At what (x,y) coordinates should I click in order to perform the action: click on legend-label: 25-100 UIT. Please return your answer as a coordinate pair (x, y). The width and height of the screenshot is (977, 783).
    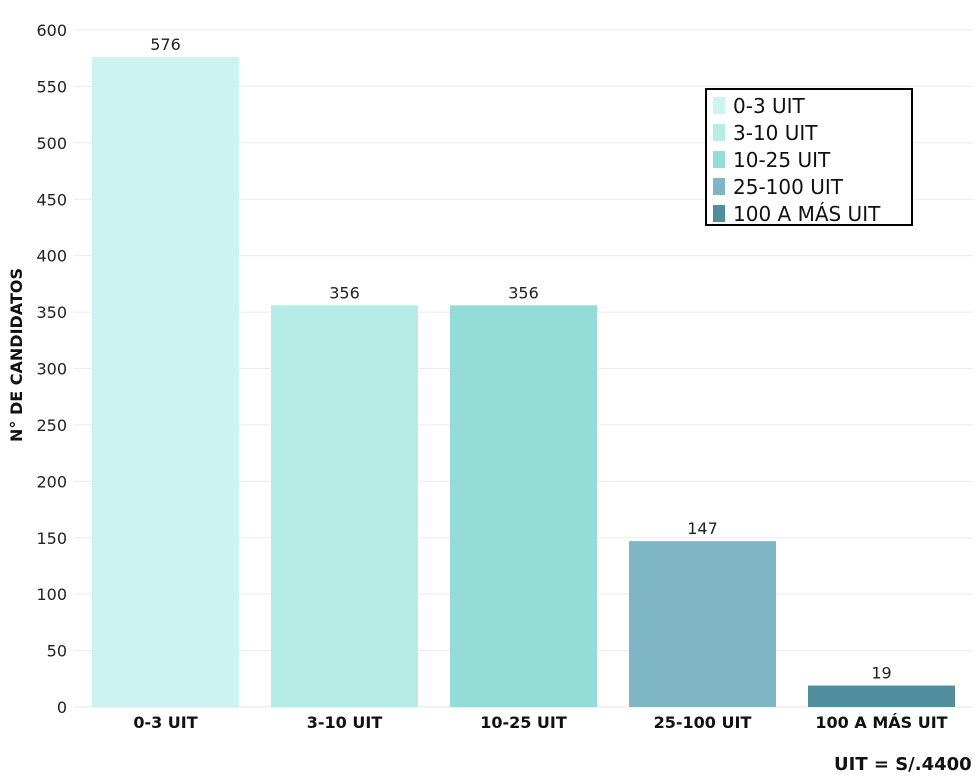
    Looking at the image, I should click on (788, 186).